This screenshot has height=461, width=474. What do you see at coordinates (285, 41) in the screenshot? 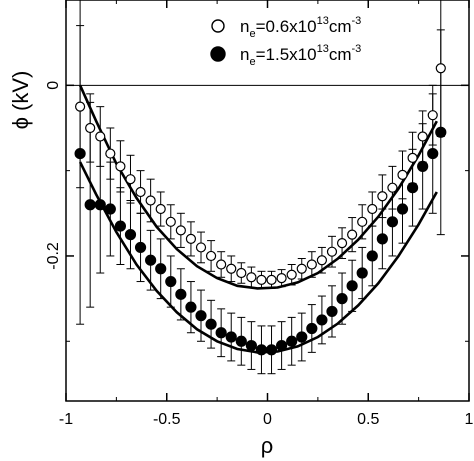
I see `legend: ne=0.6x1013cm-3 ne=1.5x1013cm-3` at bounding box center [285, 41].